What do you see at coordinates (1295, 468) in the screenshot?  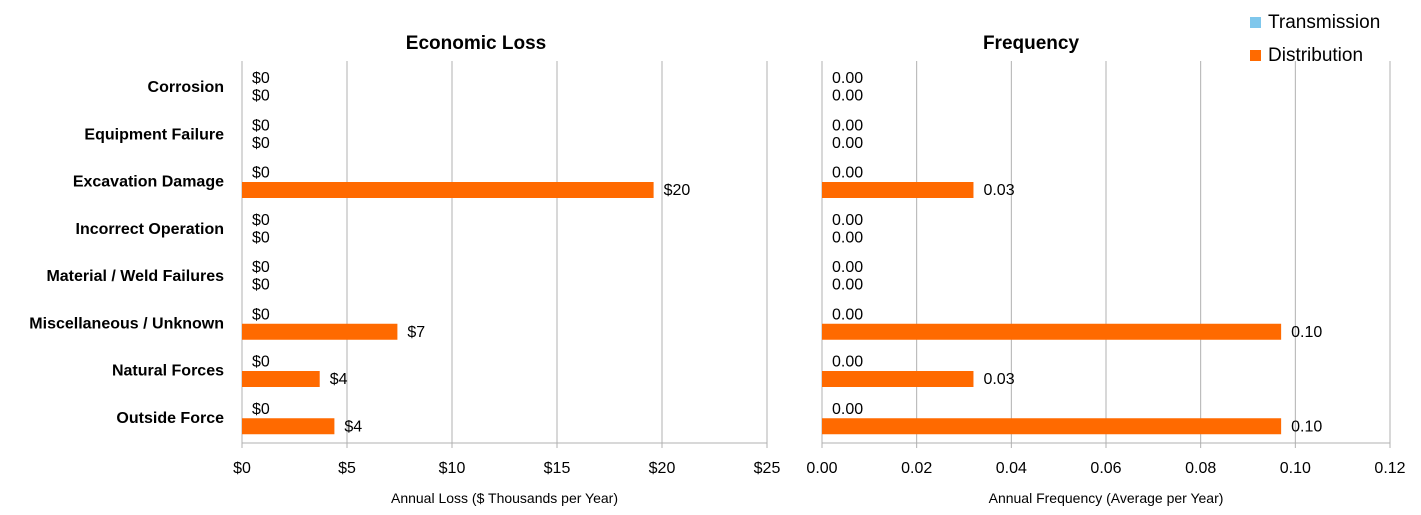 I see `x-tick-label-frequency-5: 0.10` at bounding box center [1295, 468].